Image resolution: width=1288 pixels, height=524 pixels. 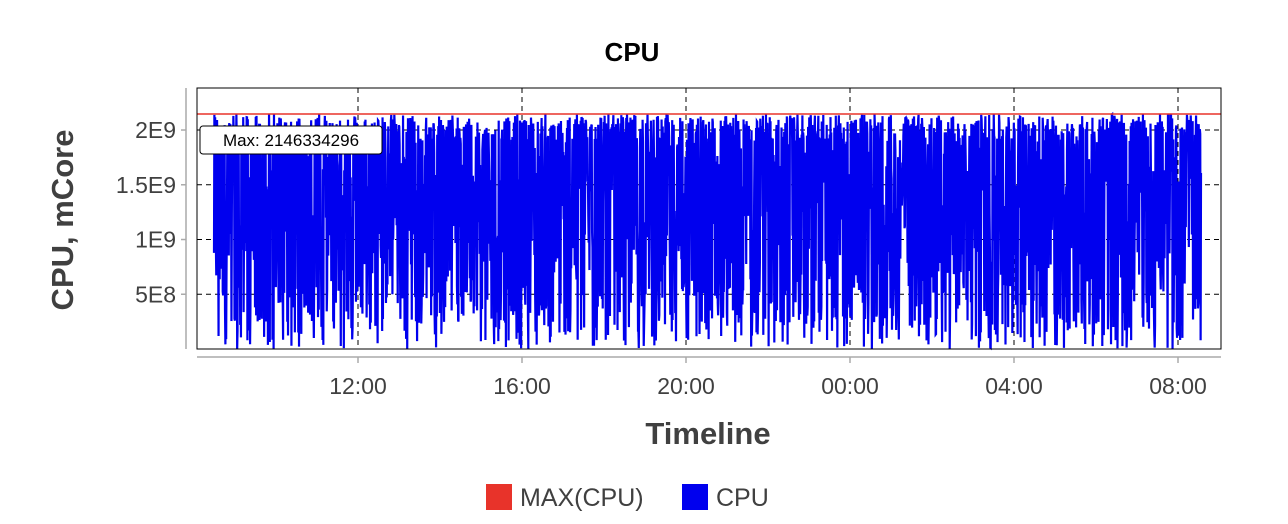 I want to click on y-axis-title: CPU, mCore, so click(x=62, y=220).